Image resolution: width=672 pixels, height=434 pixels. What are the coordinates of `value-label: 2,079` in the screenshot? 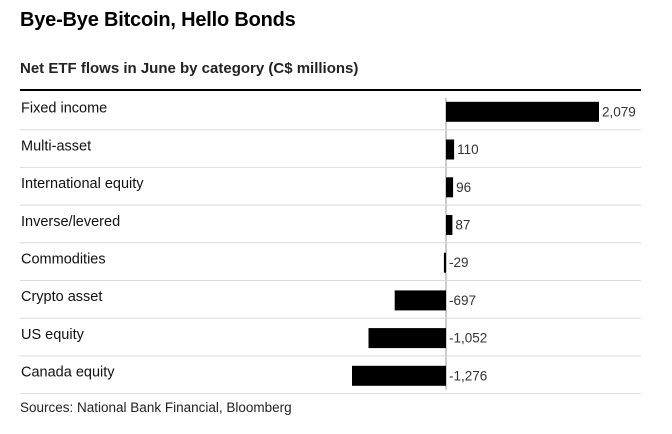 It's located at (619, 111).